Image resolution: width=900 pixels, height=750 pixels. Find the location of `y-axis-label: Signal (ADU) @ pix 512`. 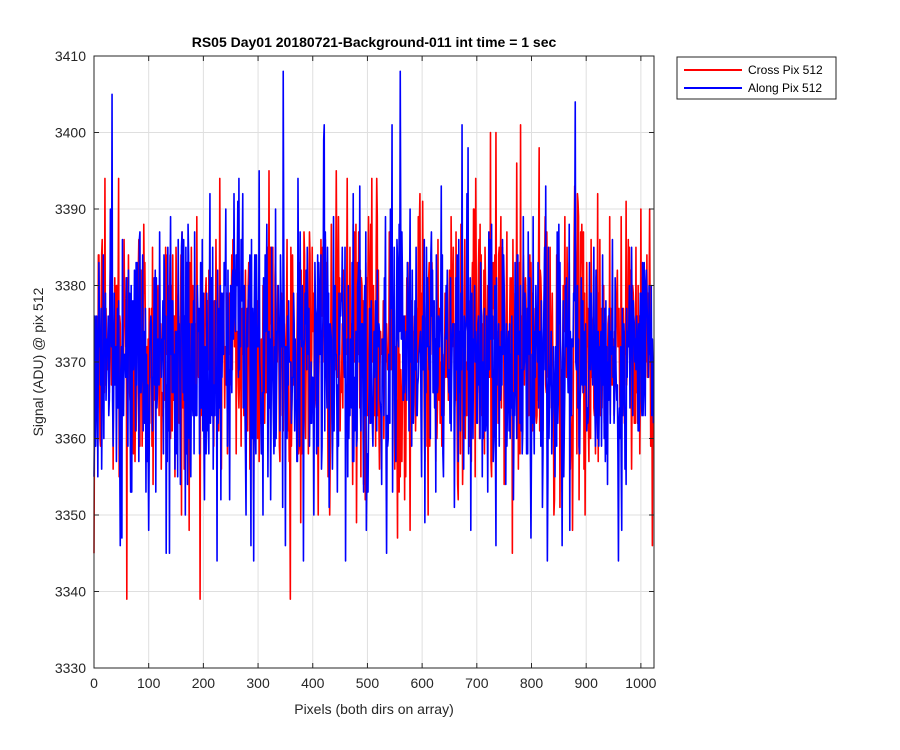

y-axis-label: Signal (ADU) @ pix 512 is located at coordinates (38, 361).